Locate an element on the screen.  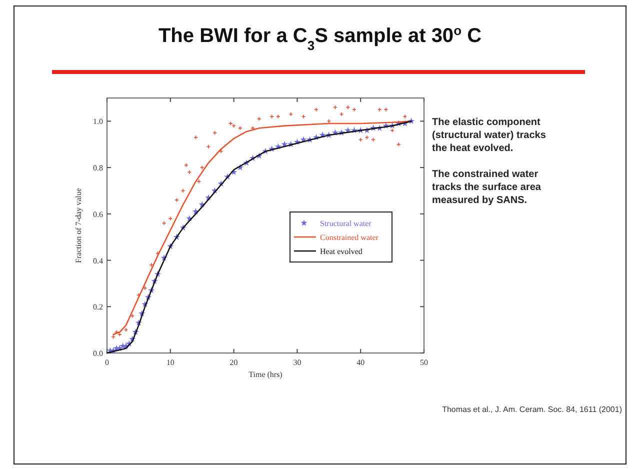
x-tick-label: 50 is located at coordinates (424, 362).